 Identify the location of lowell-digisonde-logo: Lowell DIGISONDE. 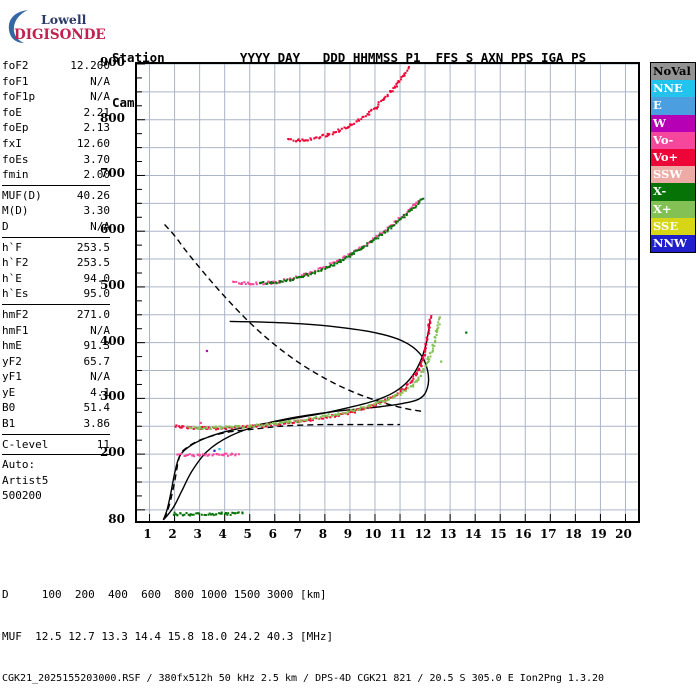
(54, 26).